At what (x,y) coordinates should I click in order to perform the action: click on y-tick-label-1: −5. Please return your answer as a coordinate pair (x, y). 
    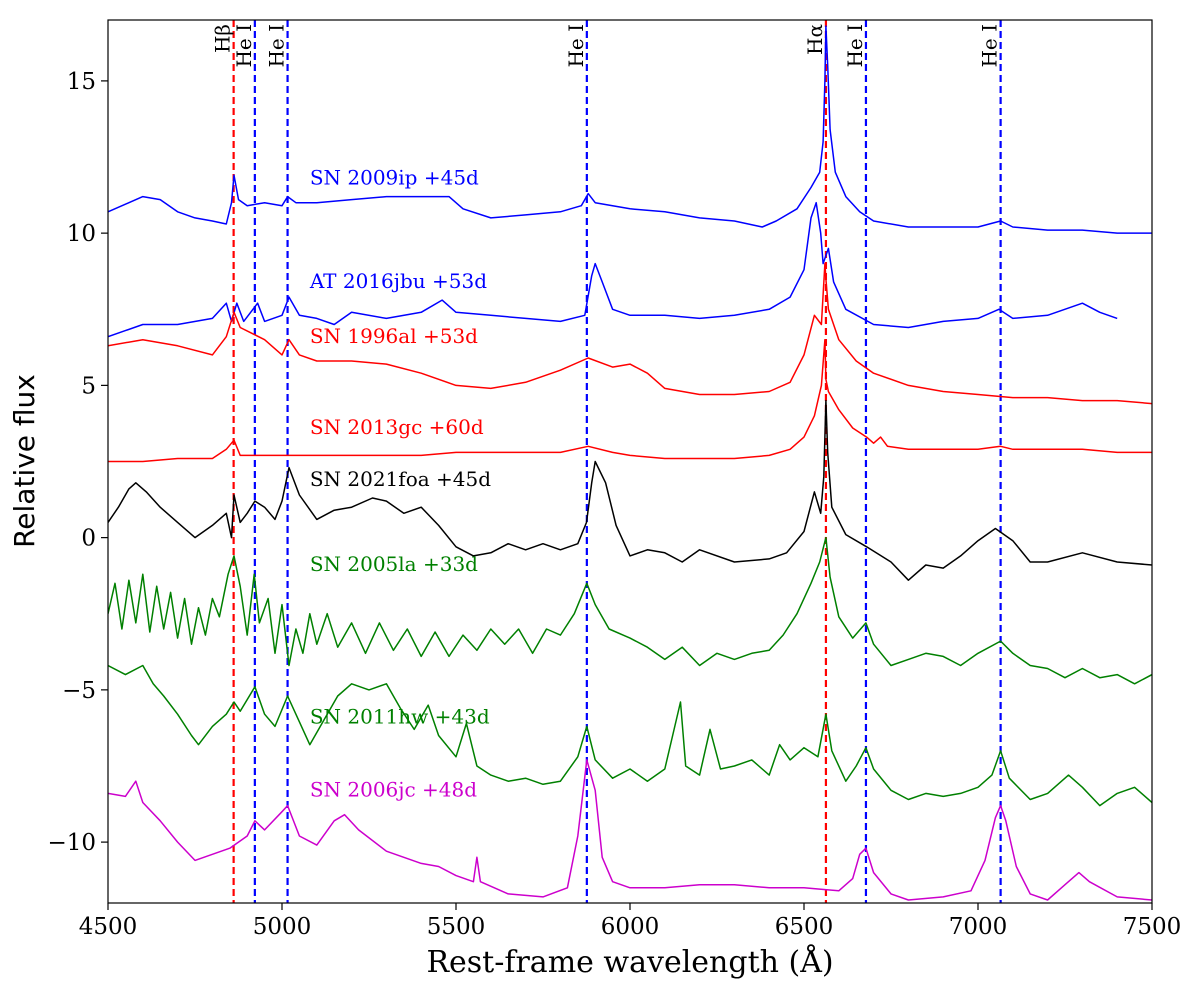
    Looking at the image, I should click on (79, 691).